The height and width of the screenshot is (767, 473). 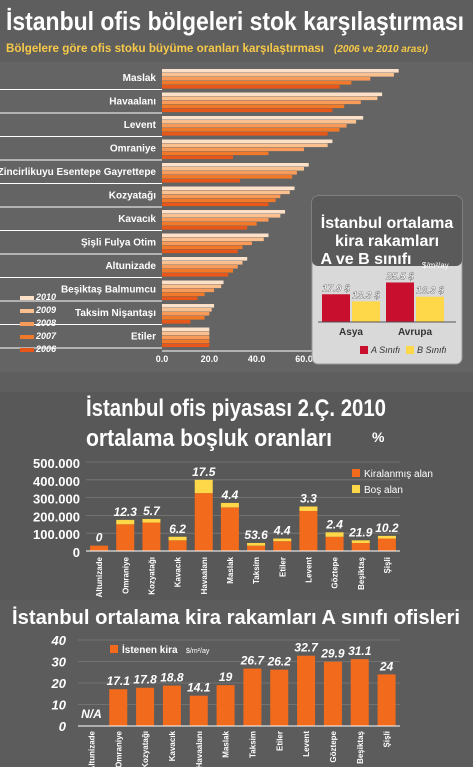 I want to click on row-category-label: Kozyatağı, so click(x=132, y=196).